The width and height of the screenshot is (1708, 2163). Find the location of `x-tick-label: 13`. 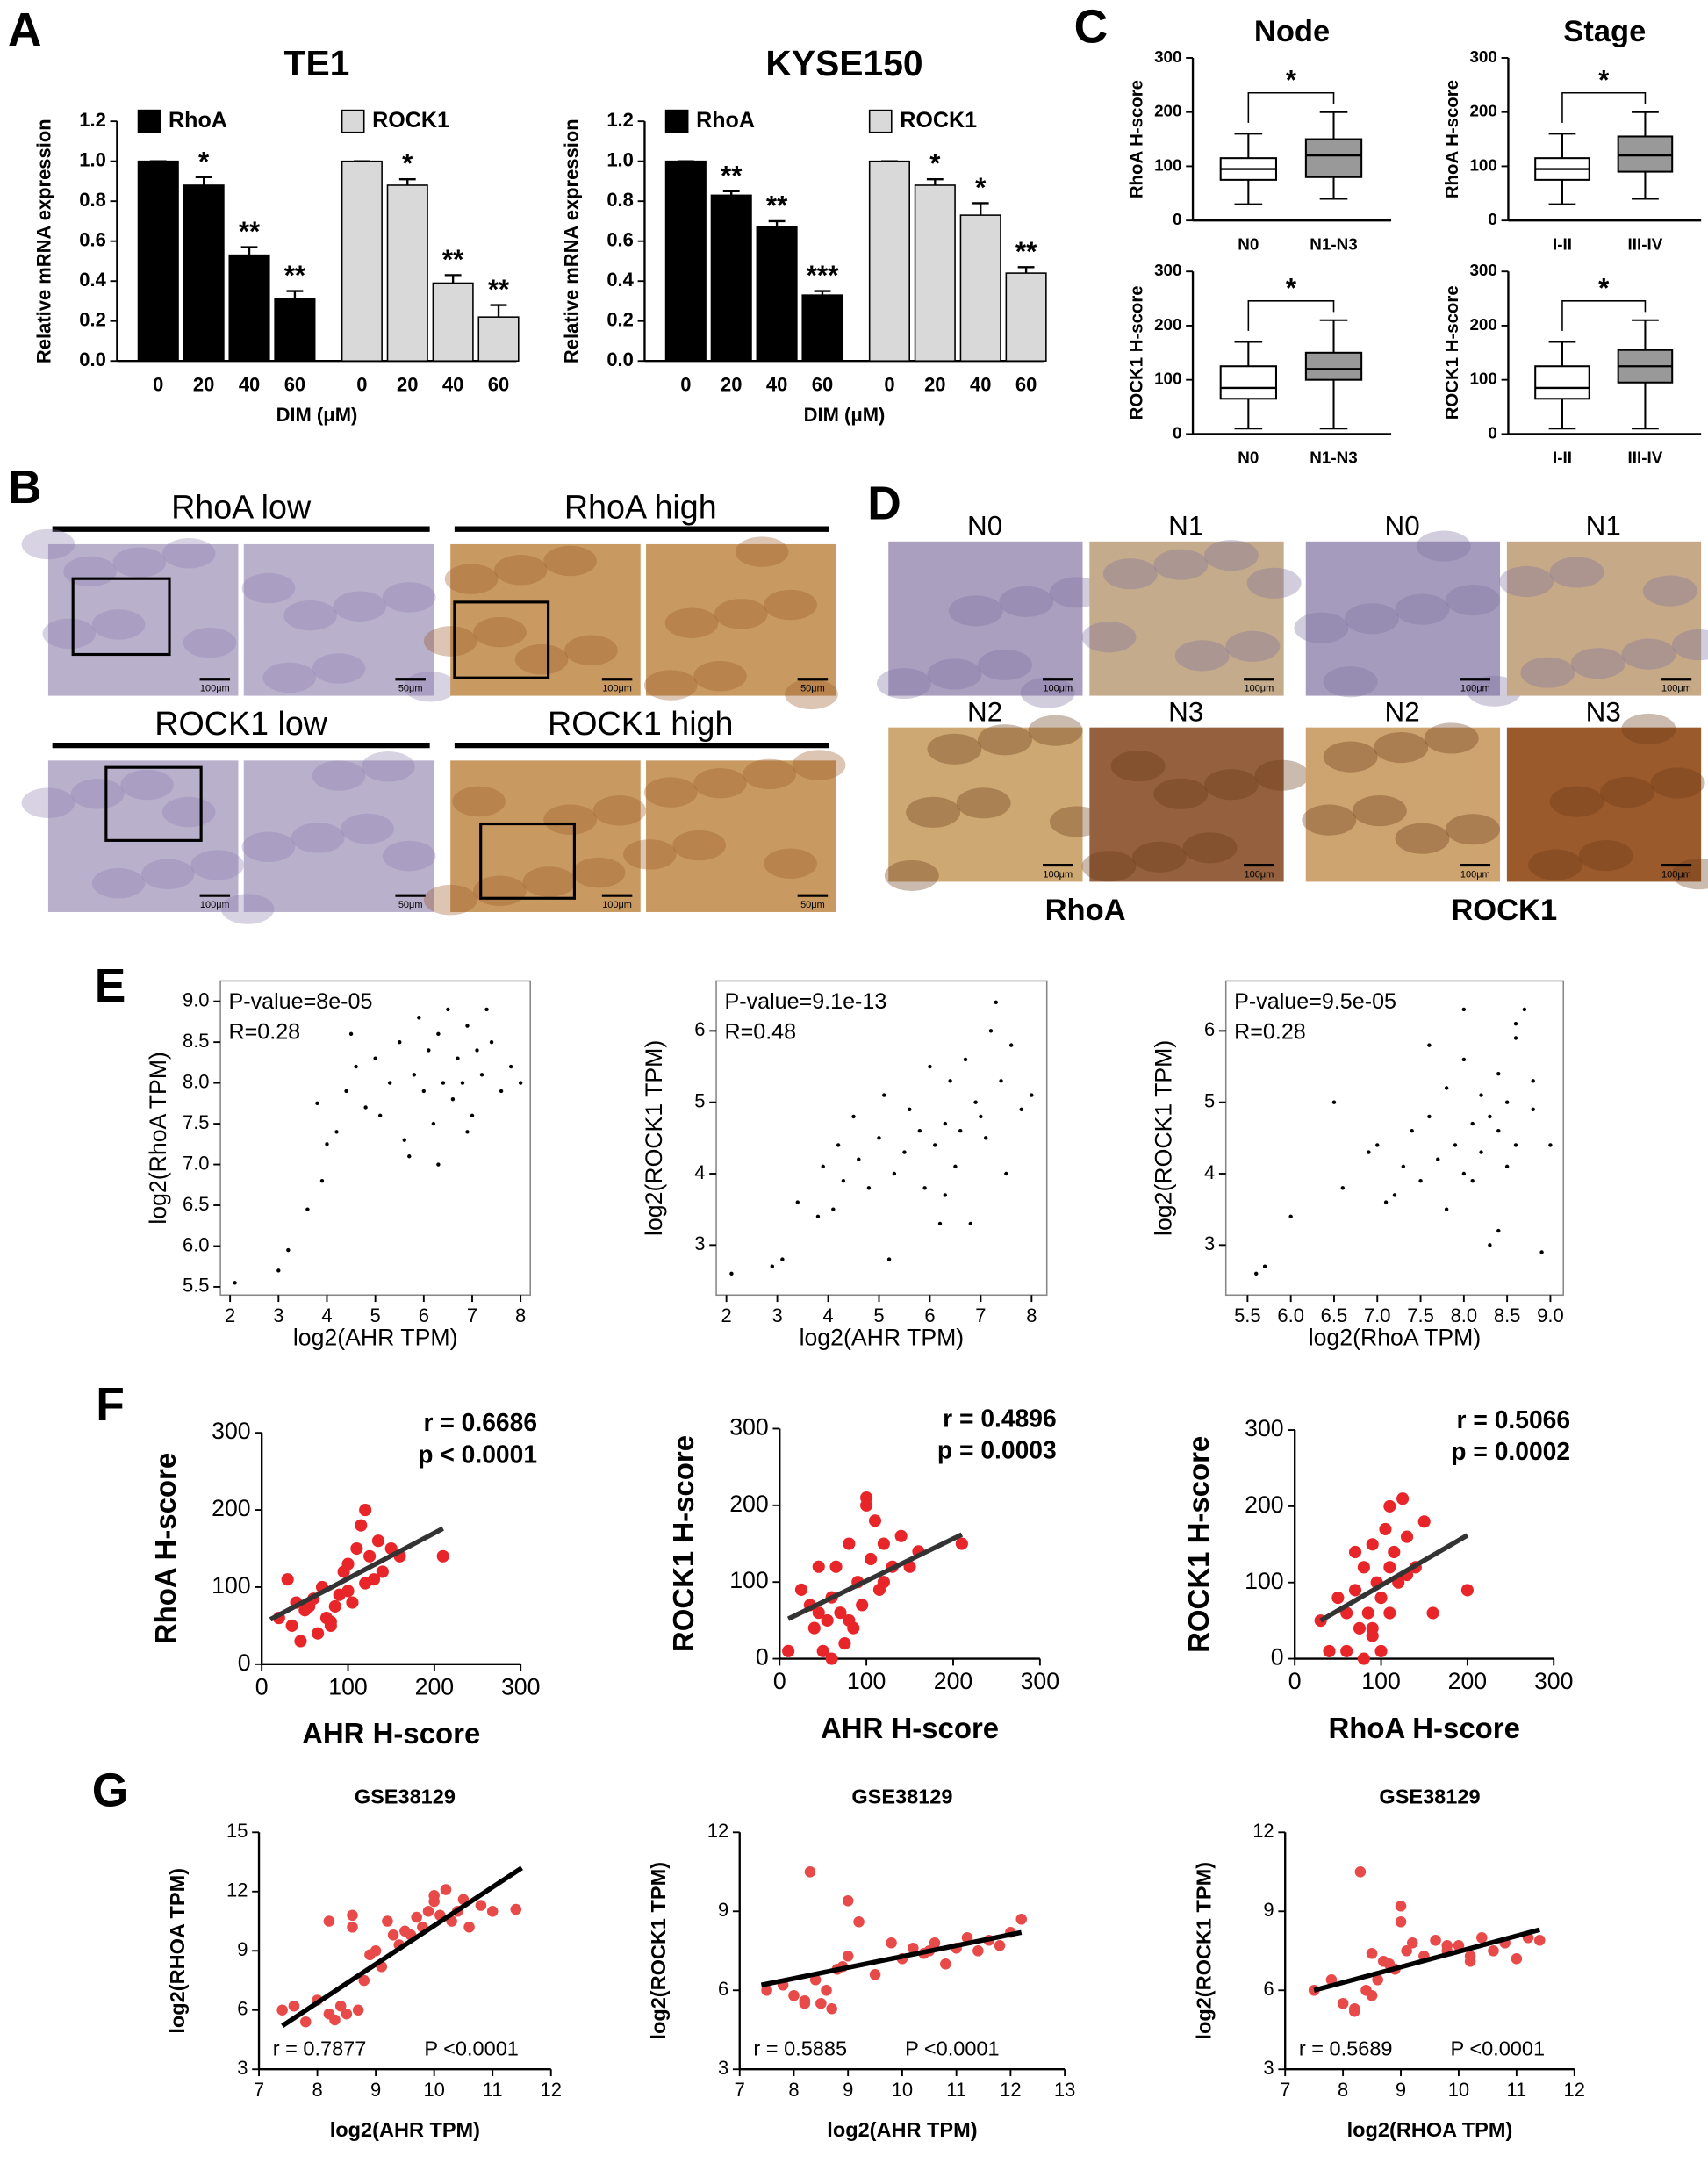

x-tick-label: 13 is located at coordinates (1064, 2090).